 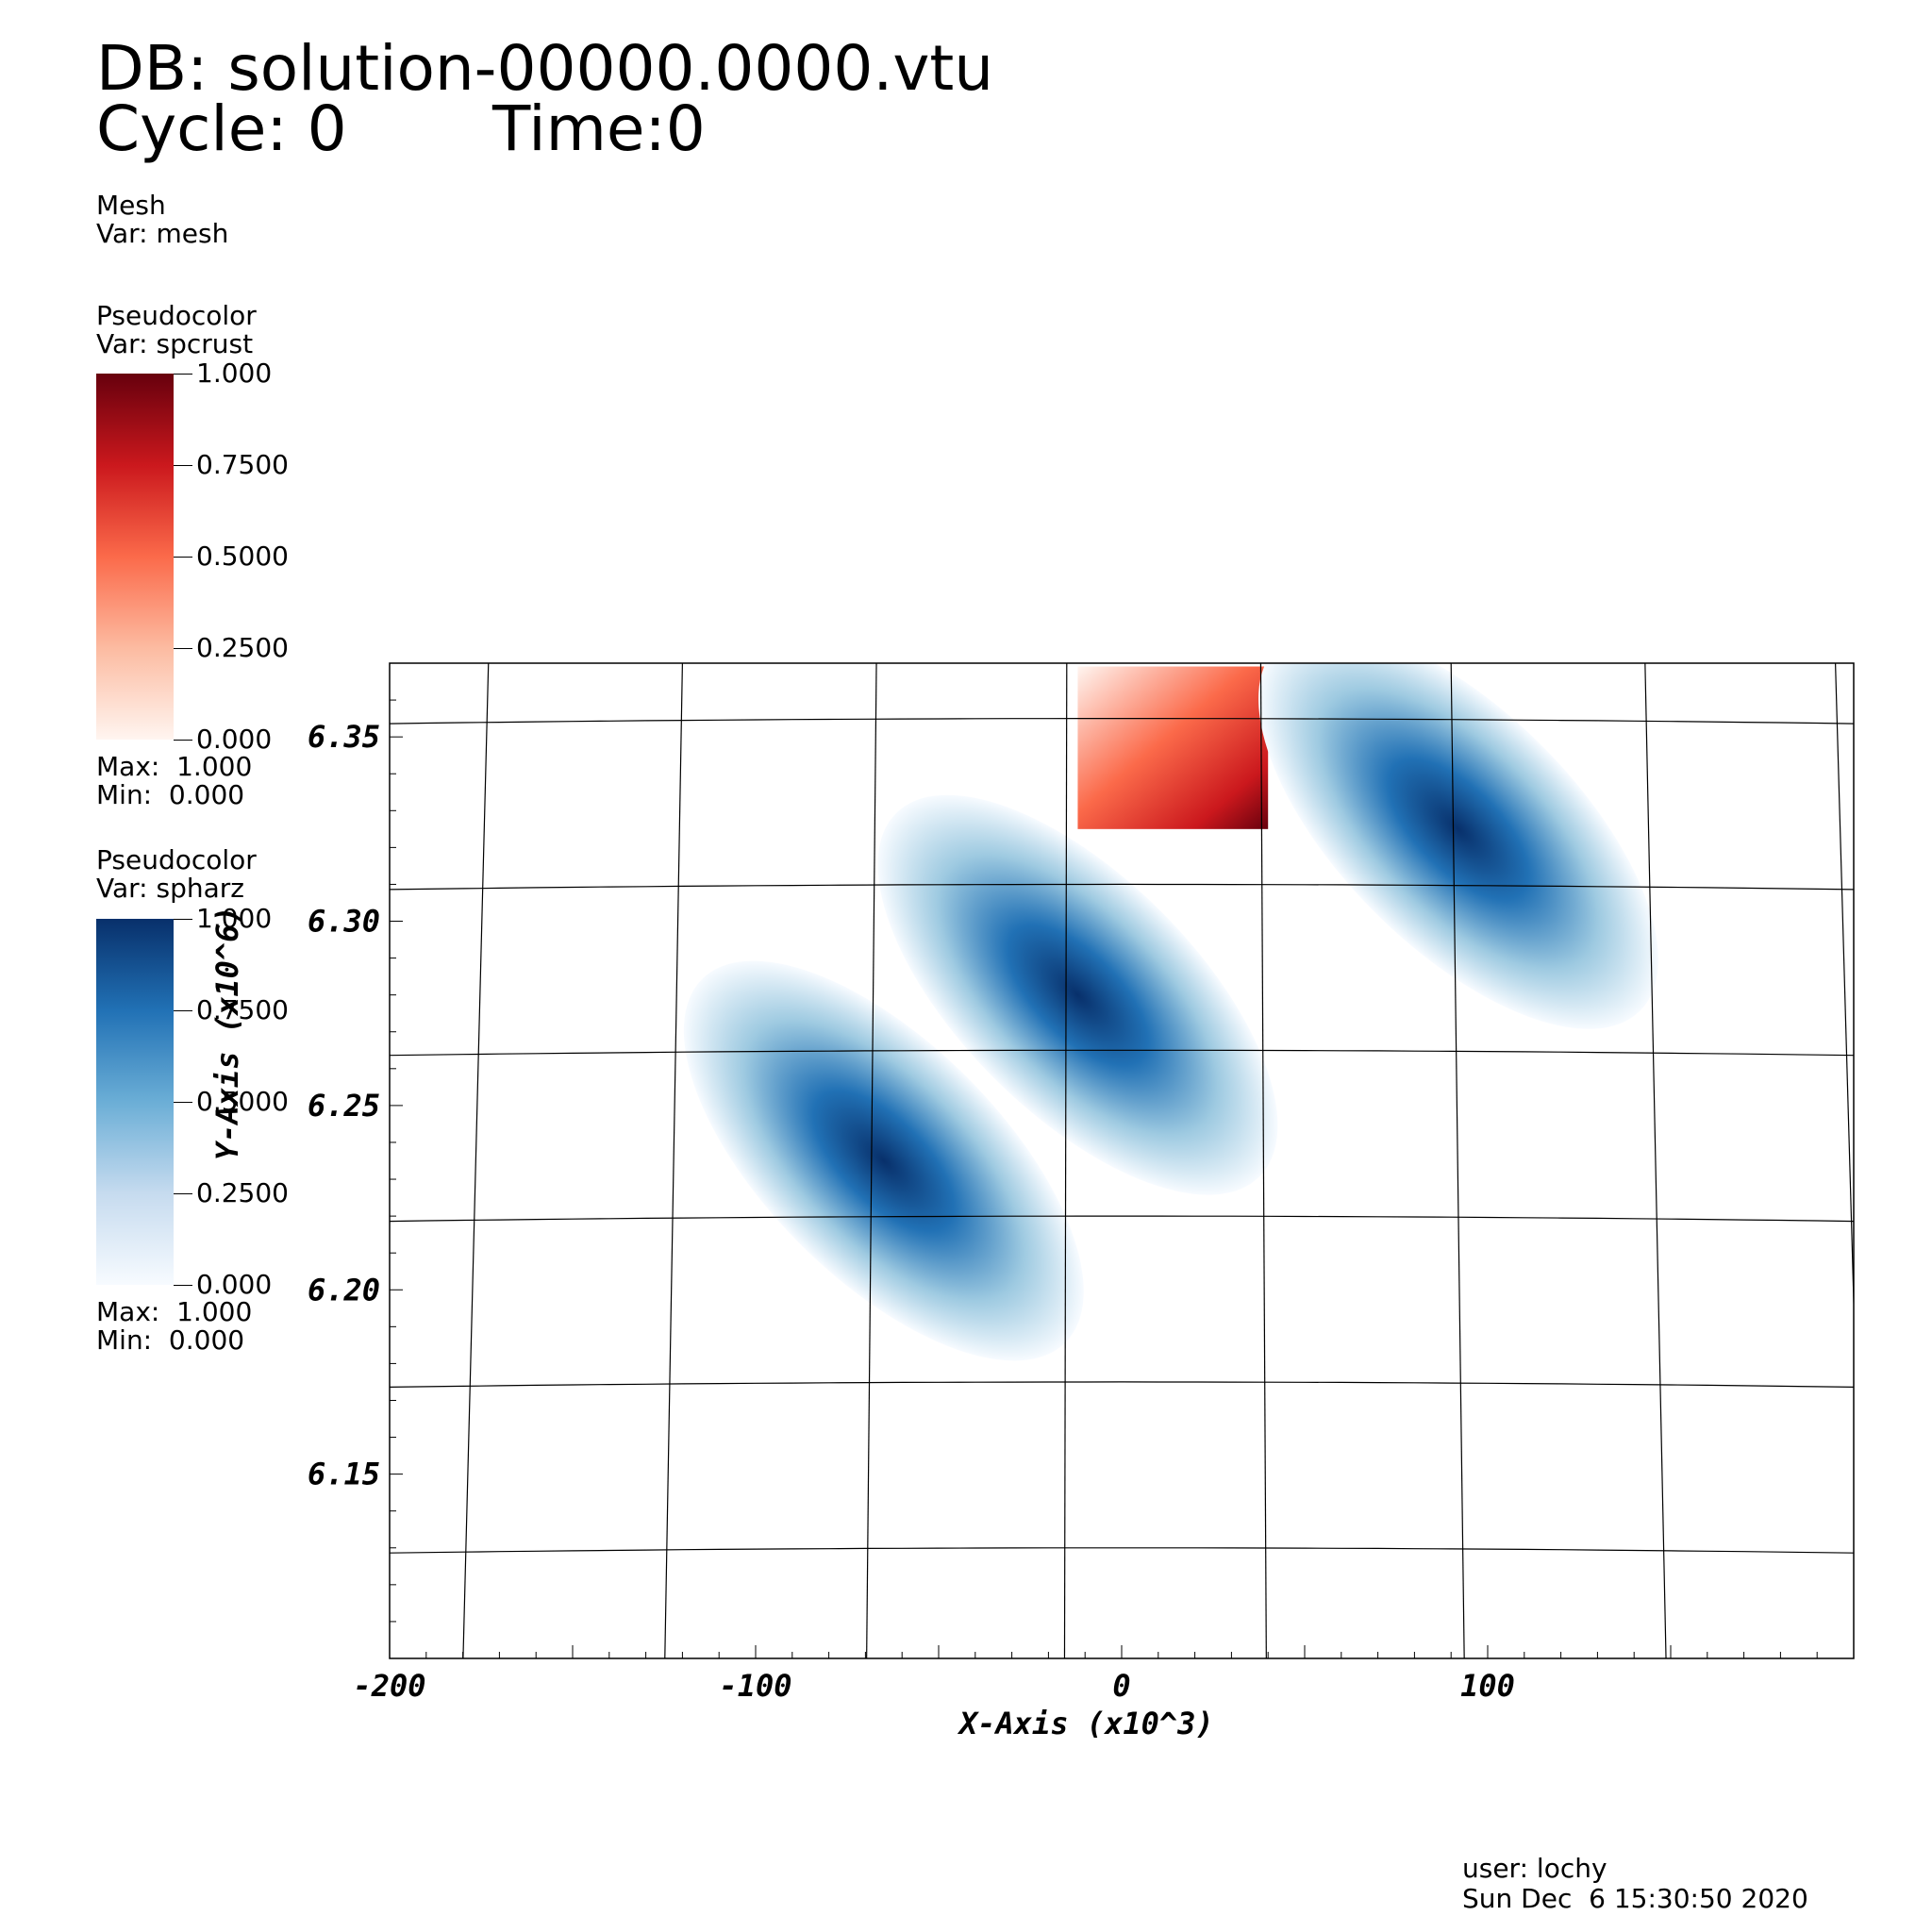 I want to click on y-tick-label: 6.30, so click(x=344, y=922).